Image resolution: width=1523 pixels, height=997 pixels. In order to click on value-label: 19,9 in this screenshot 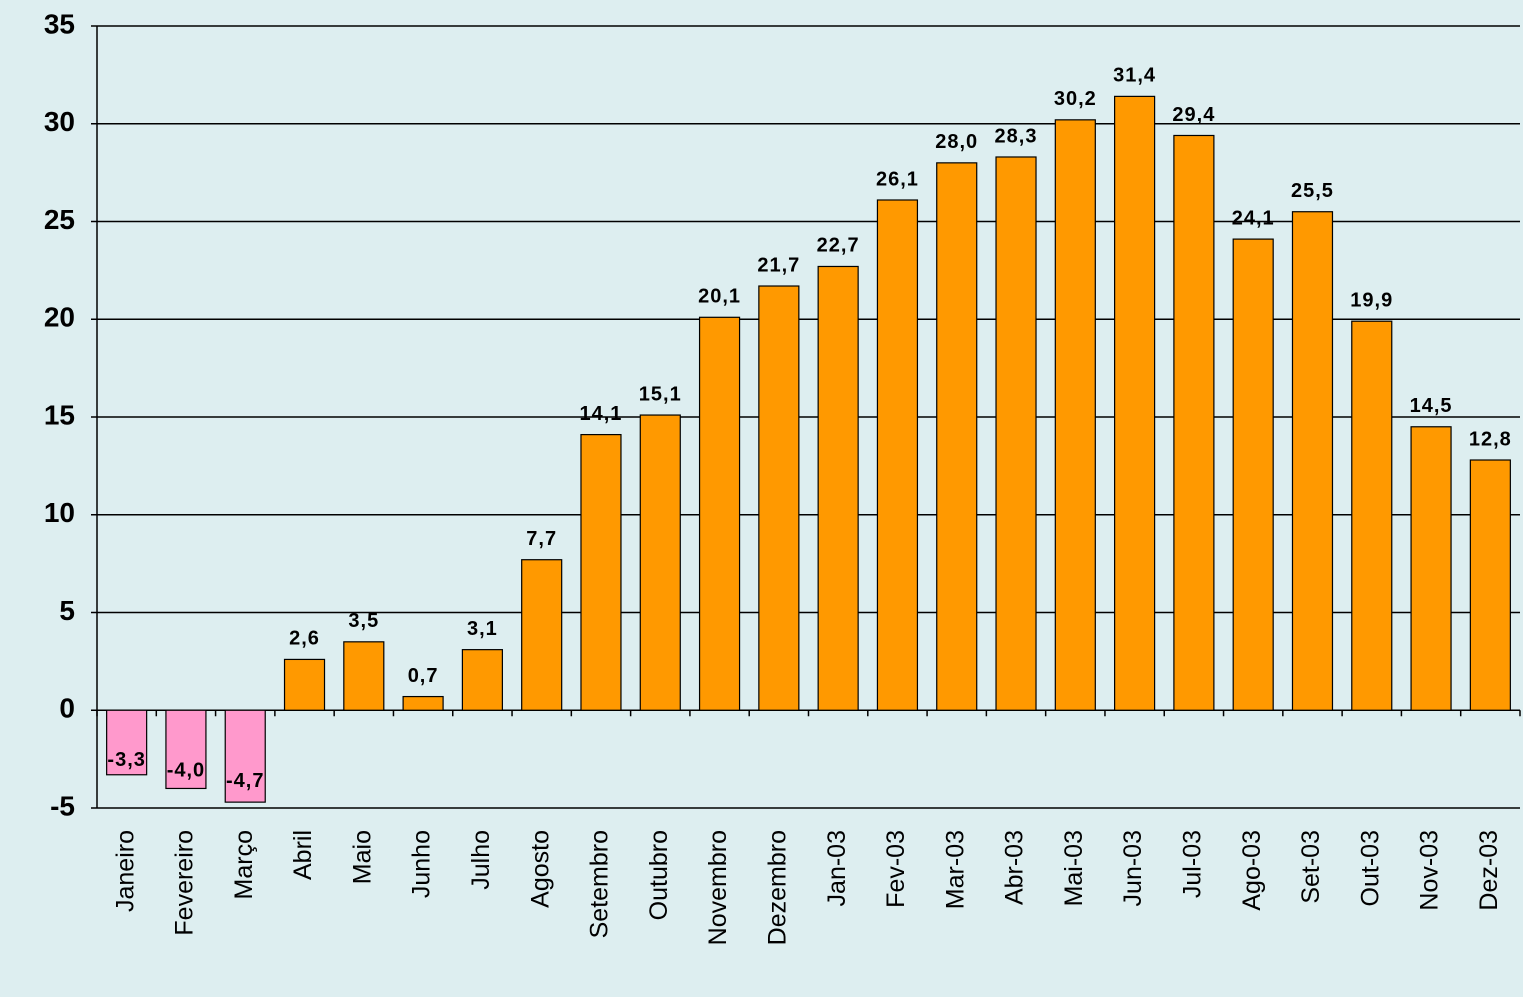, I will do `click(1371, 300)`.